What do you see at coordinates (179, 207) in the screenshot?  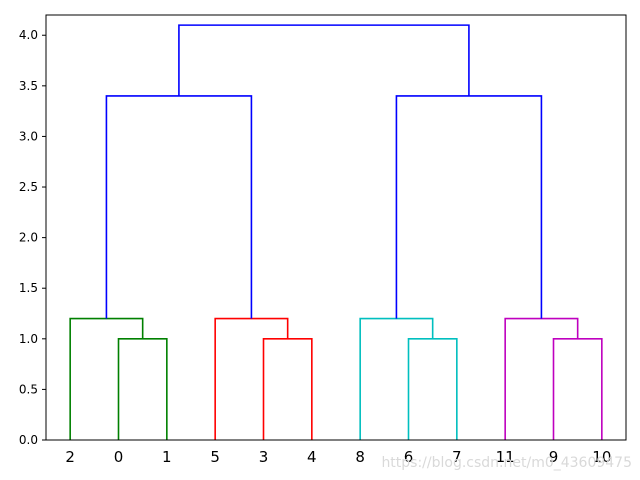 I see `dendrogram-link-c9` at bounding box center [179, 207].